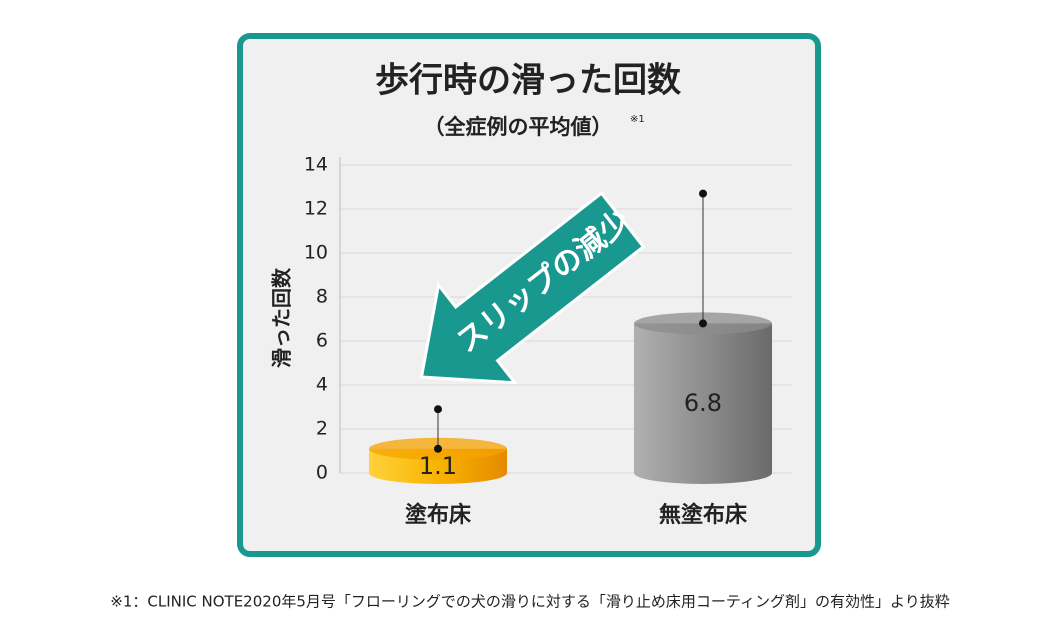 The width and height of the screenshot is (1060, 634). Describe the element at coordinates (518, 127) in the screenshot. I see `chart-subtitle: （全症例の平均値）` at that location.